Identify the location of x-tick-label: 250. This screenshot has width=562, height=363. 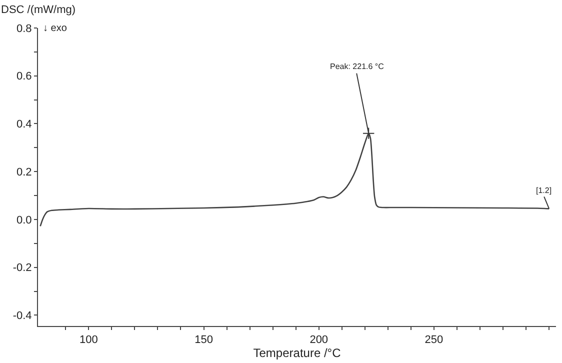
(434, 340).